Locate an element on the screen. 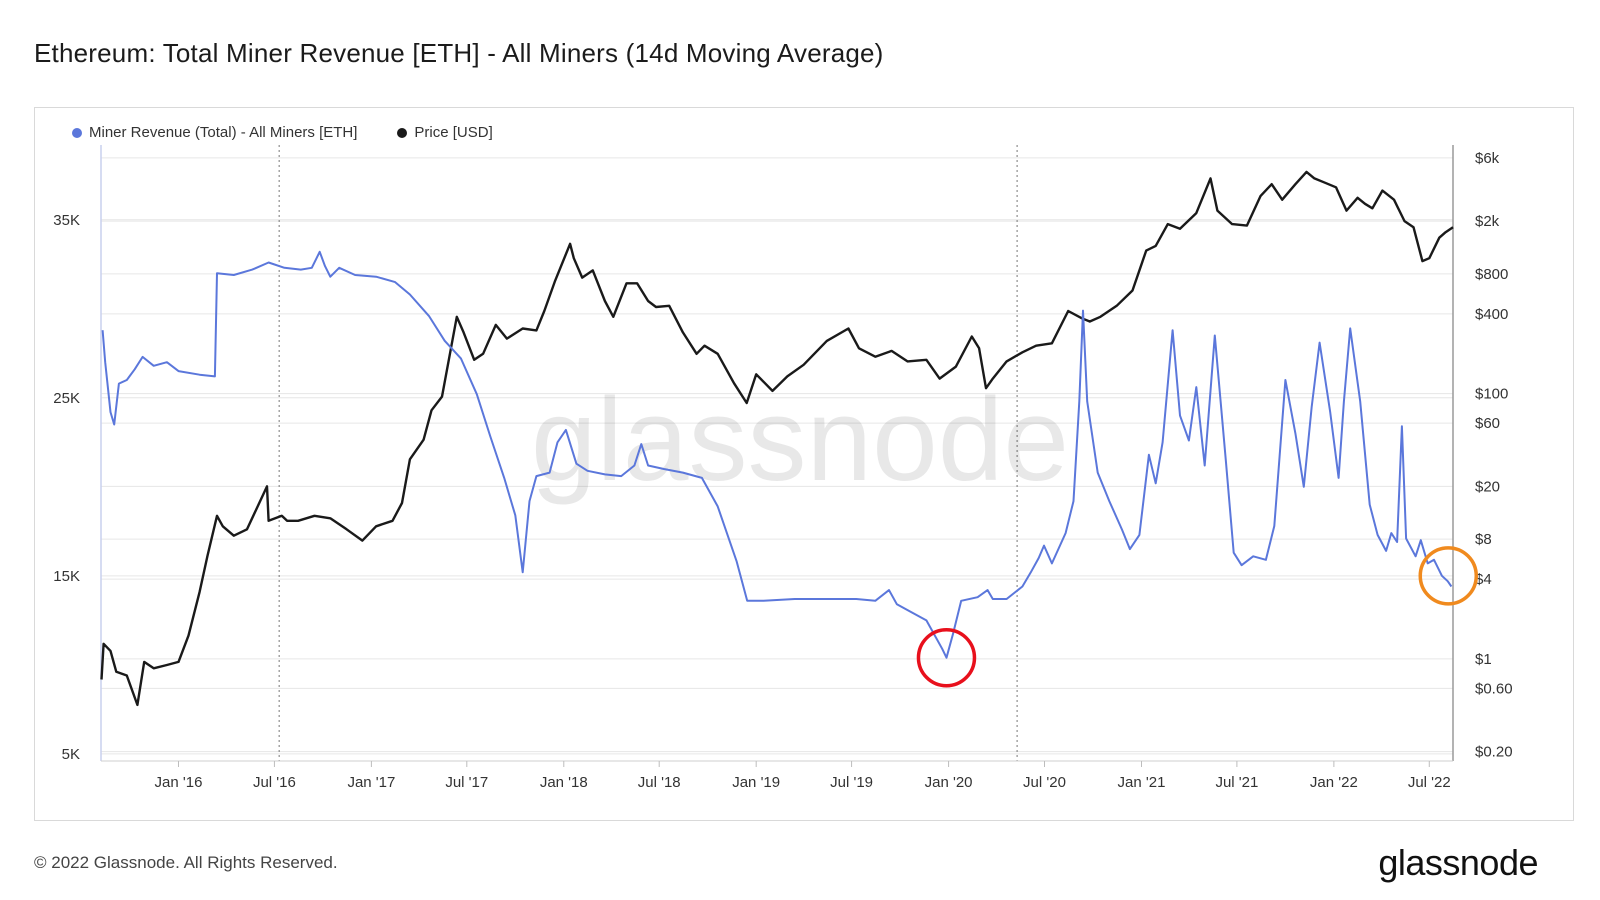  x-tick-label: Jan '16 is located at coordinates (179, 782).